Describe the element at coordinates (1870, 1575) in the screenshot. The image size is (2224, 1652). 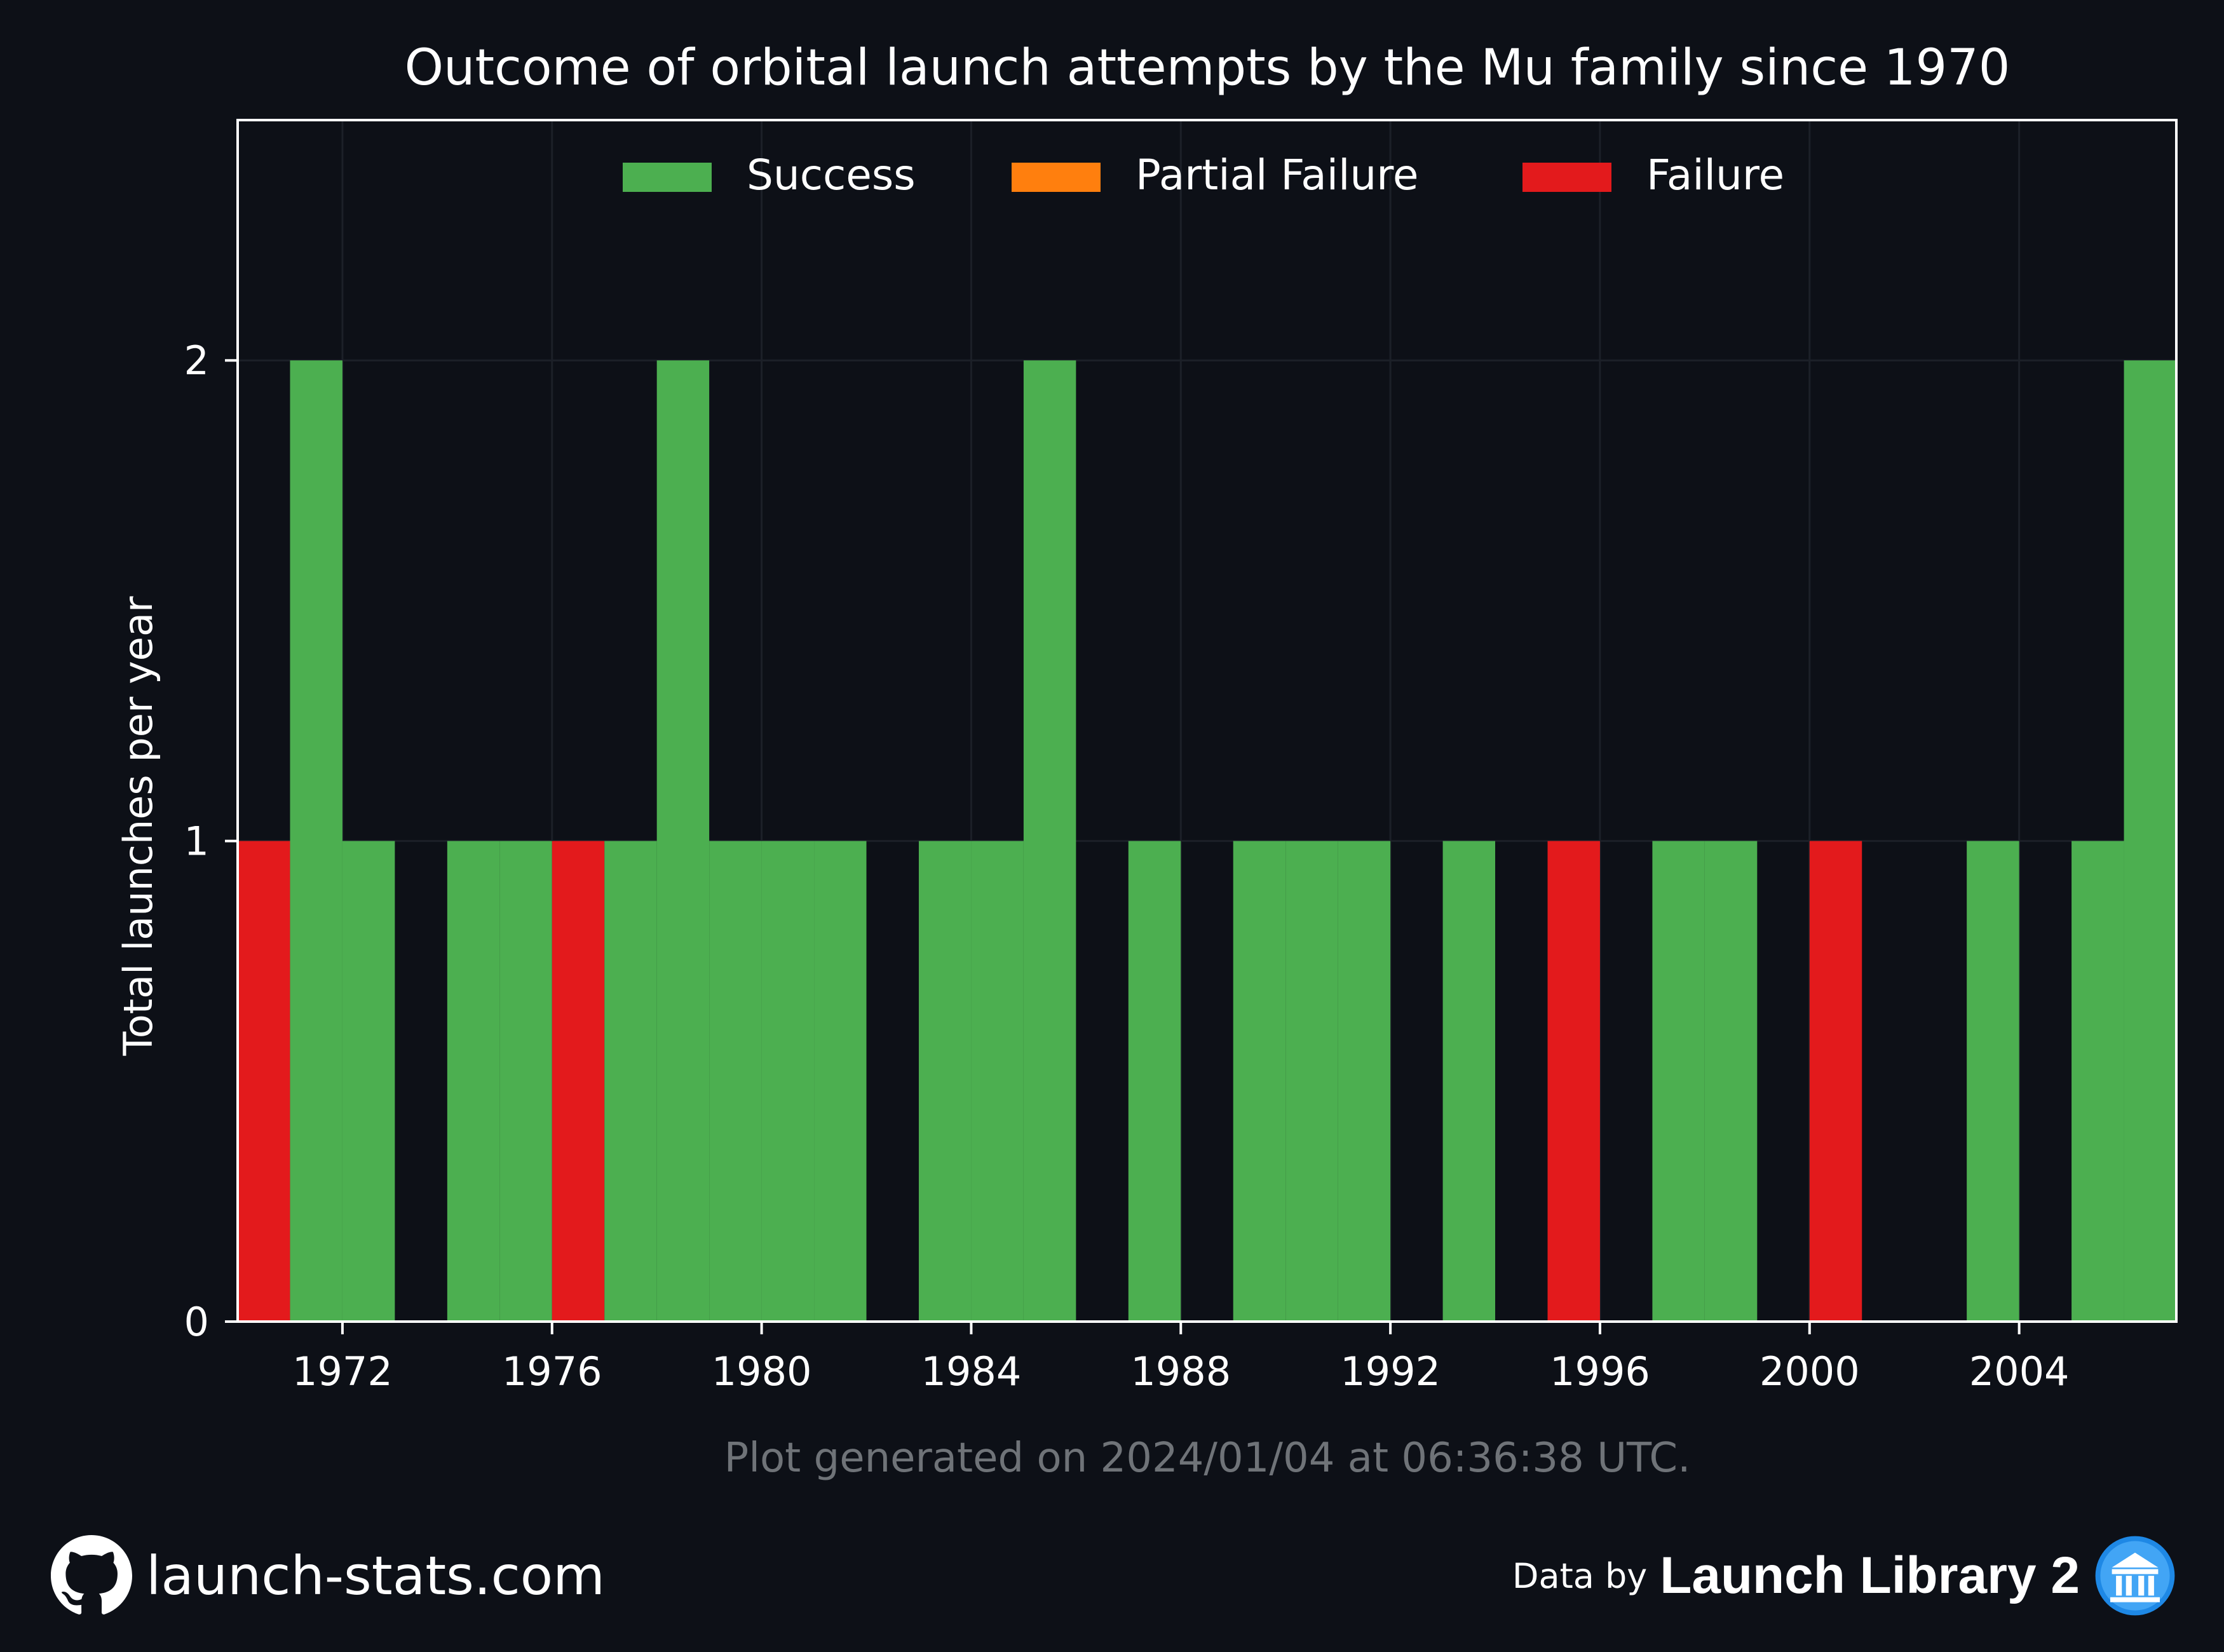
I see `data-source-name: Launch Library 2` at that location.